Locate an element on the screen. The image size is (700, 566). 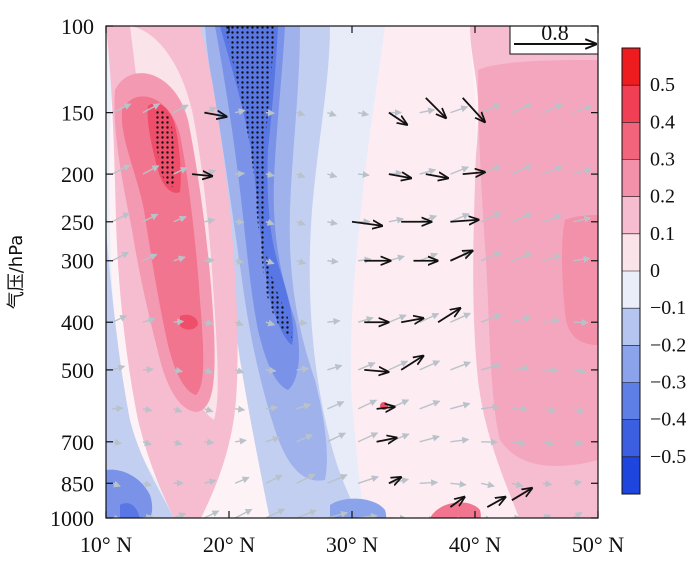
y-tick-label: 700 is located at coordinates (77, 442).